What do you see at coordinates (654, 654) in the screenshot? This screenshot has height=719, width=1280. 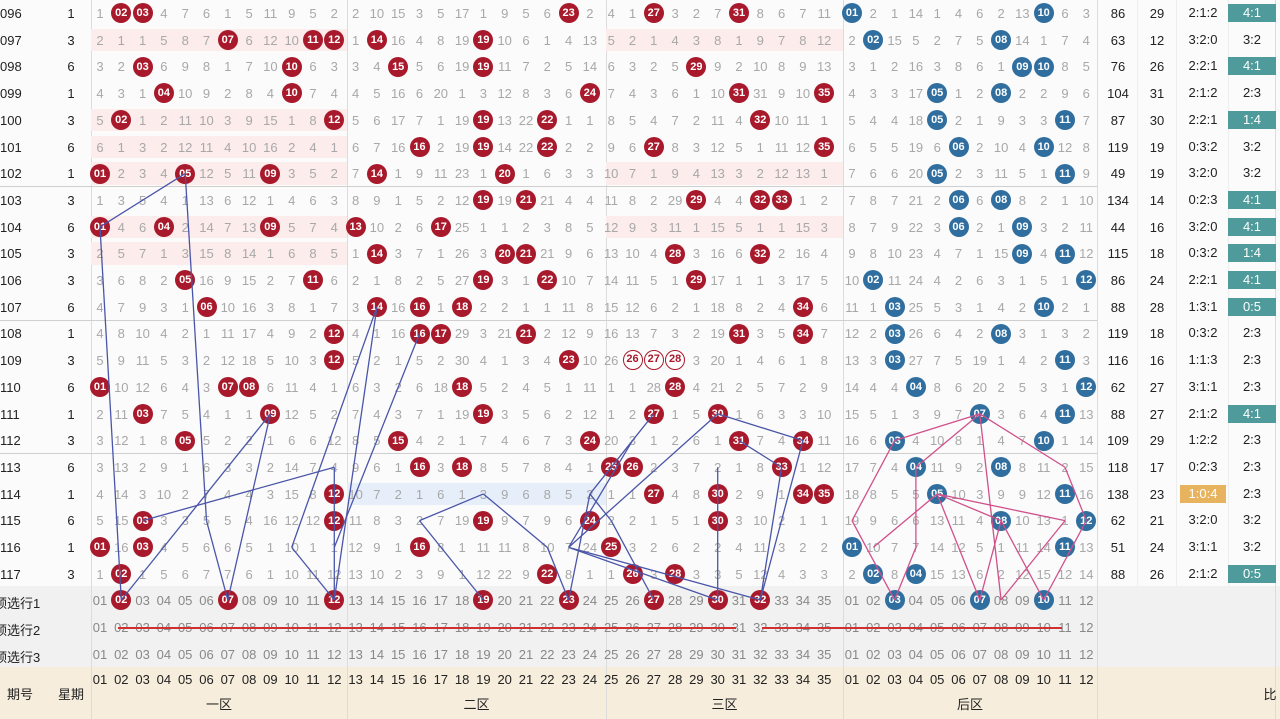 I see `select-number: 27` at bounding box center [654, 654].